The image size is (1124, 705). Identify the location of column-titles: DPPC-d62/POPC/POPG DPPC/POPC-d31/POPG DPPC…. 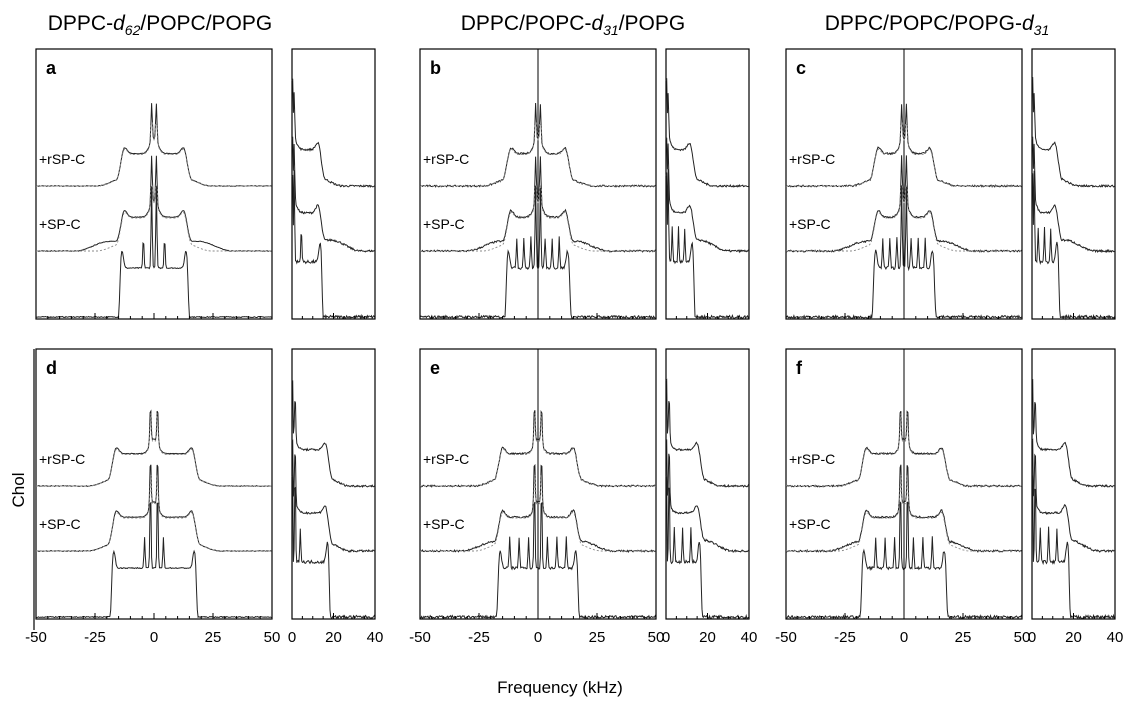
(548, 25).